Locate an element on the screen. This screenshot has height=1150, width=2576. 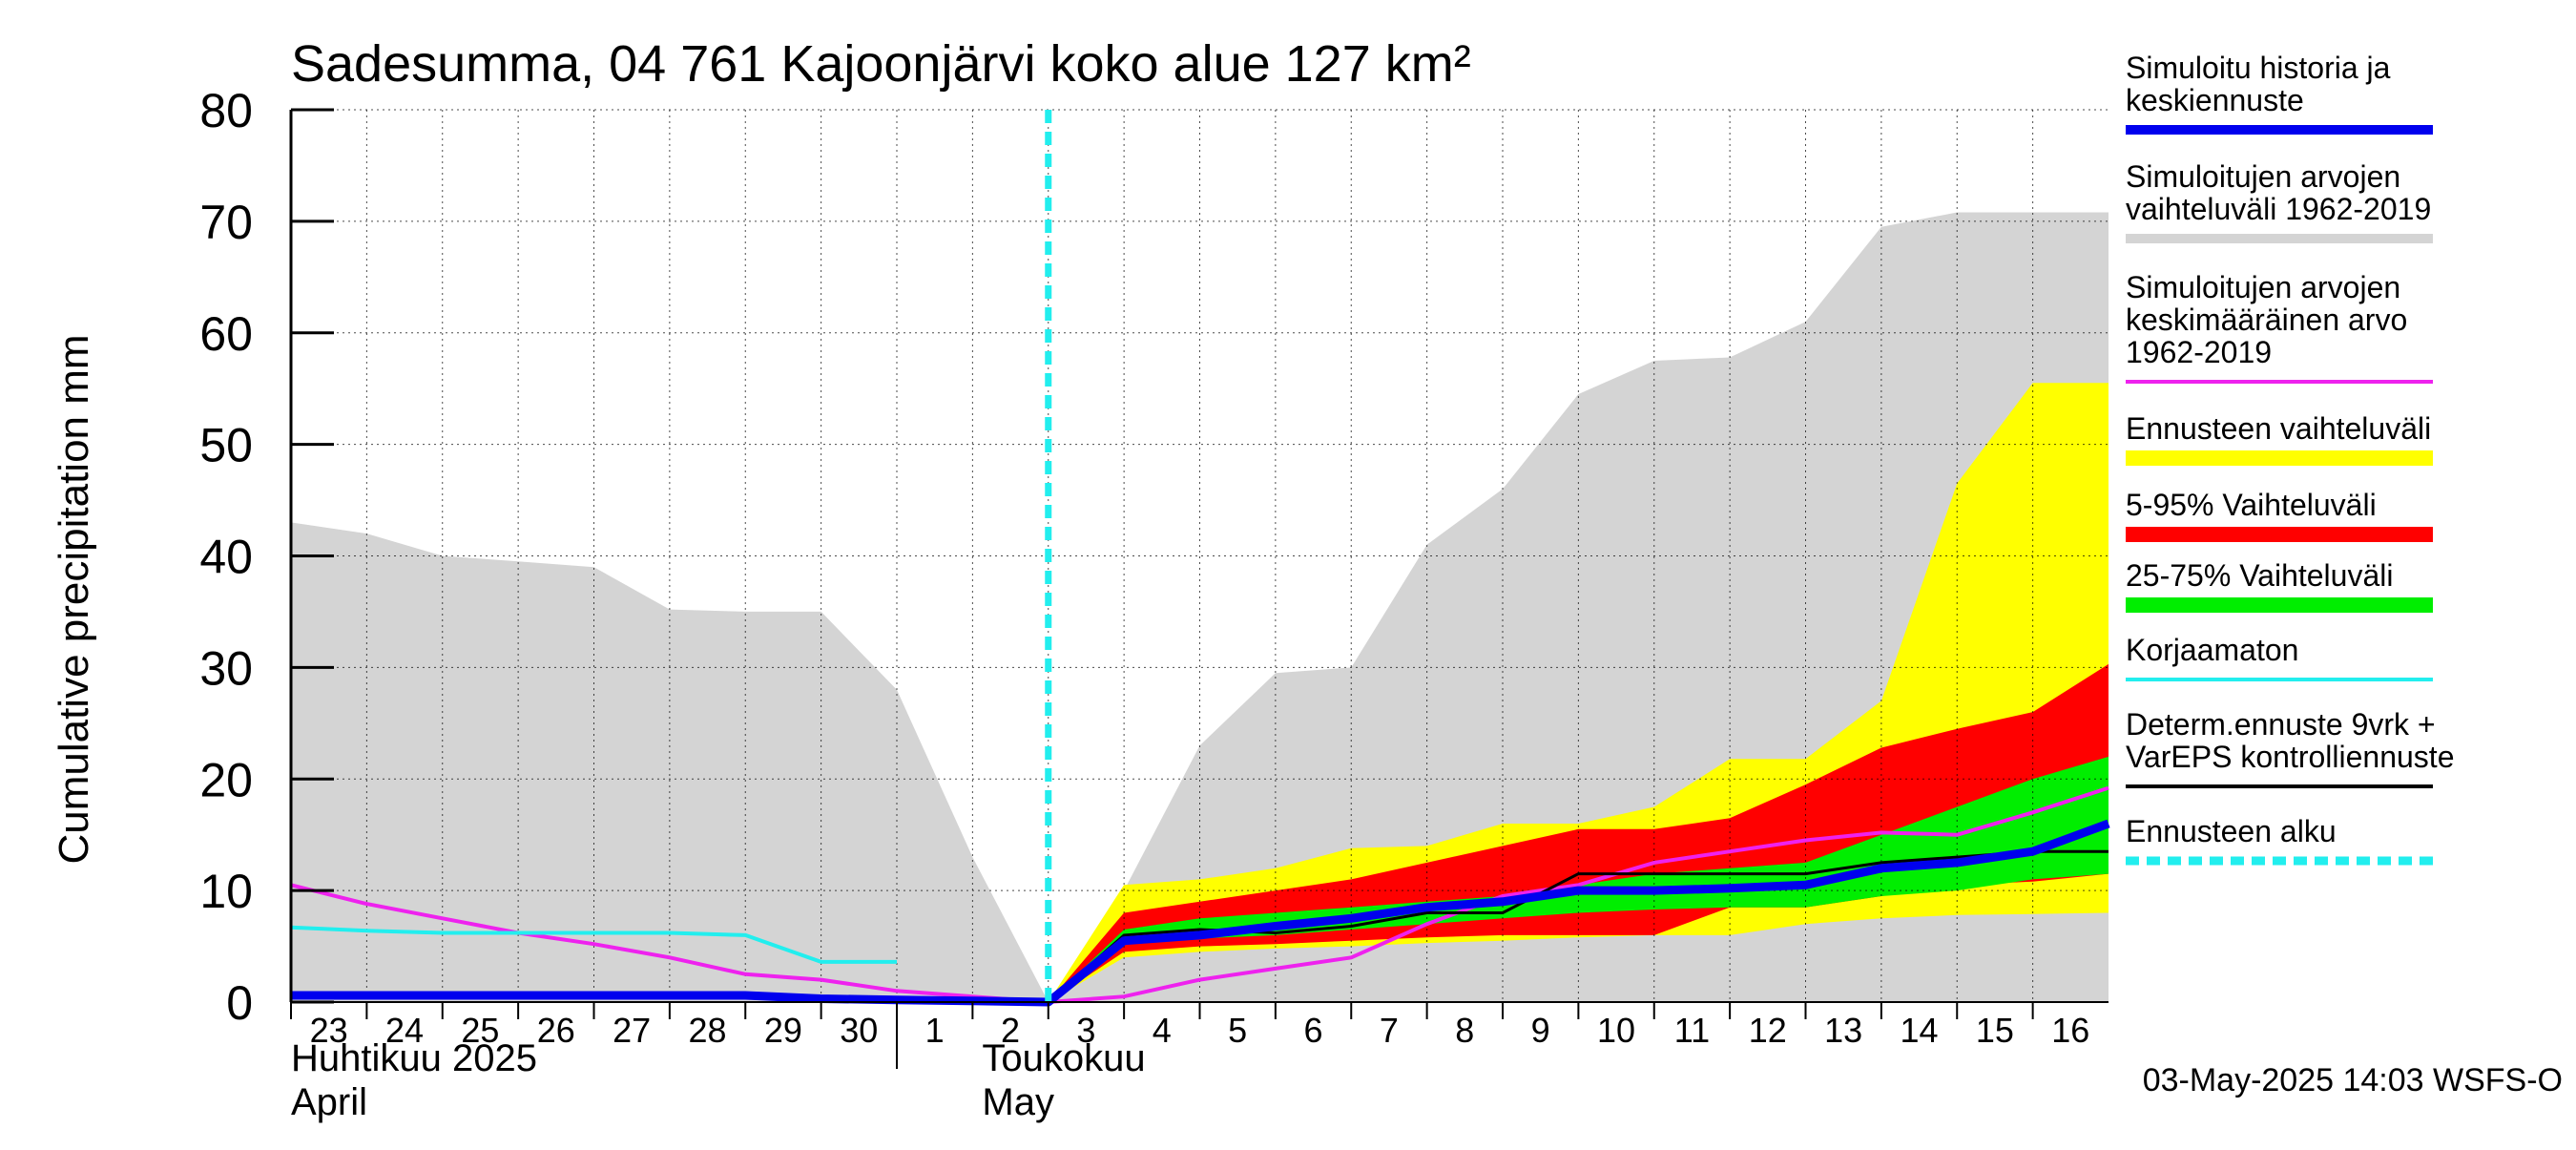
series-uncorrected-line is located at coordinates (593, 944).